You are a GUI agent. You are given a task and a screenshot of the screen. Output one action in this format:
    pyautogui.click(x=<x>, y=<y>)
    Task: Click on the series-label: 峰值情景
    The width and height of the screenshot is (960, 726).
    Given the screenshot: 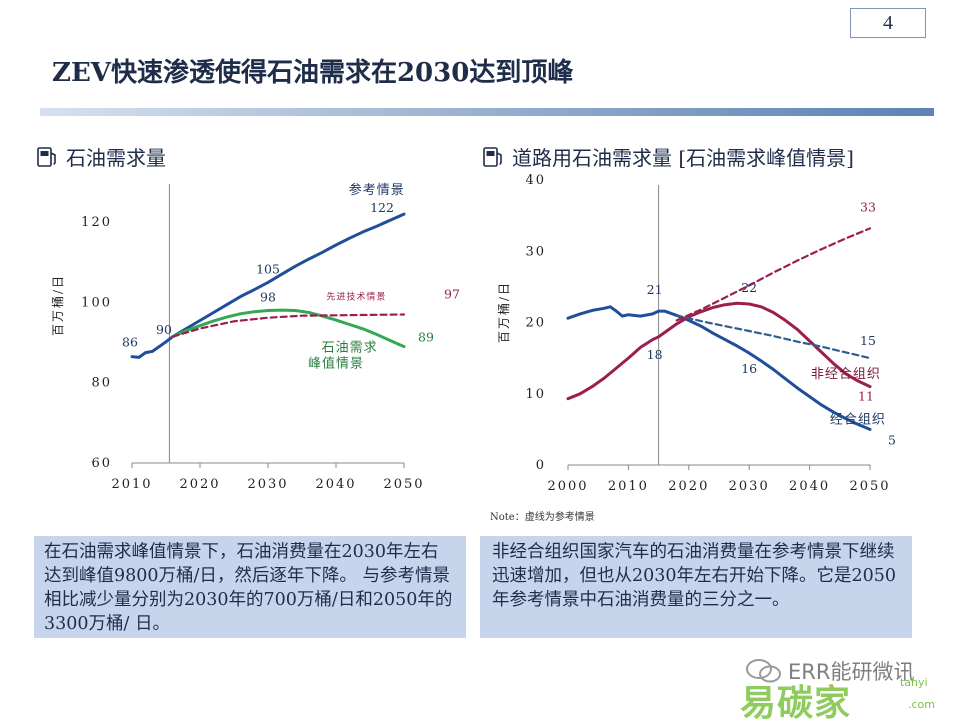 What is the action you would take?
    pyautogui.click(x=336, y=363)
    